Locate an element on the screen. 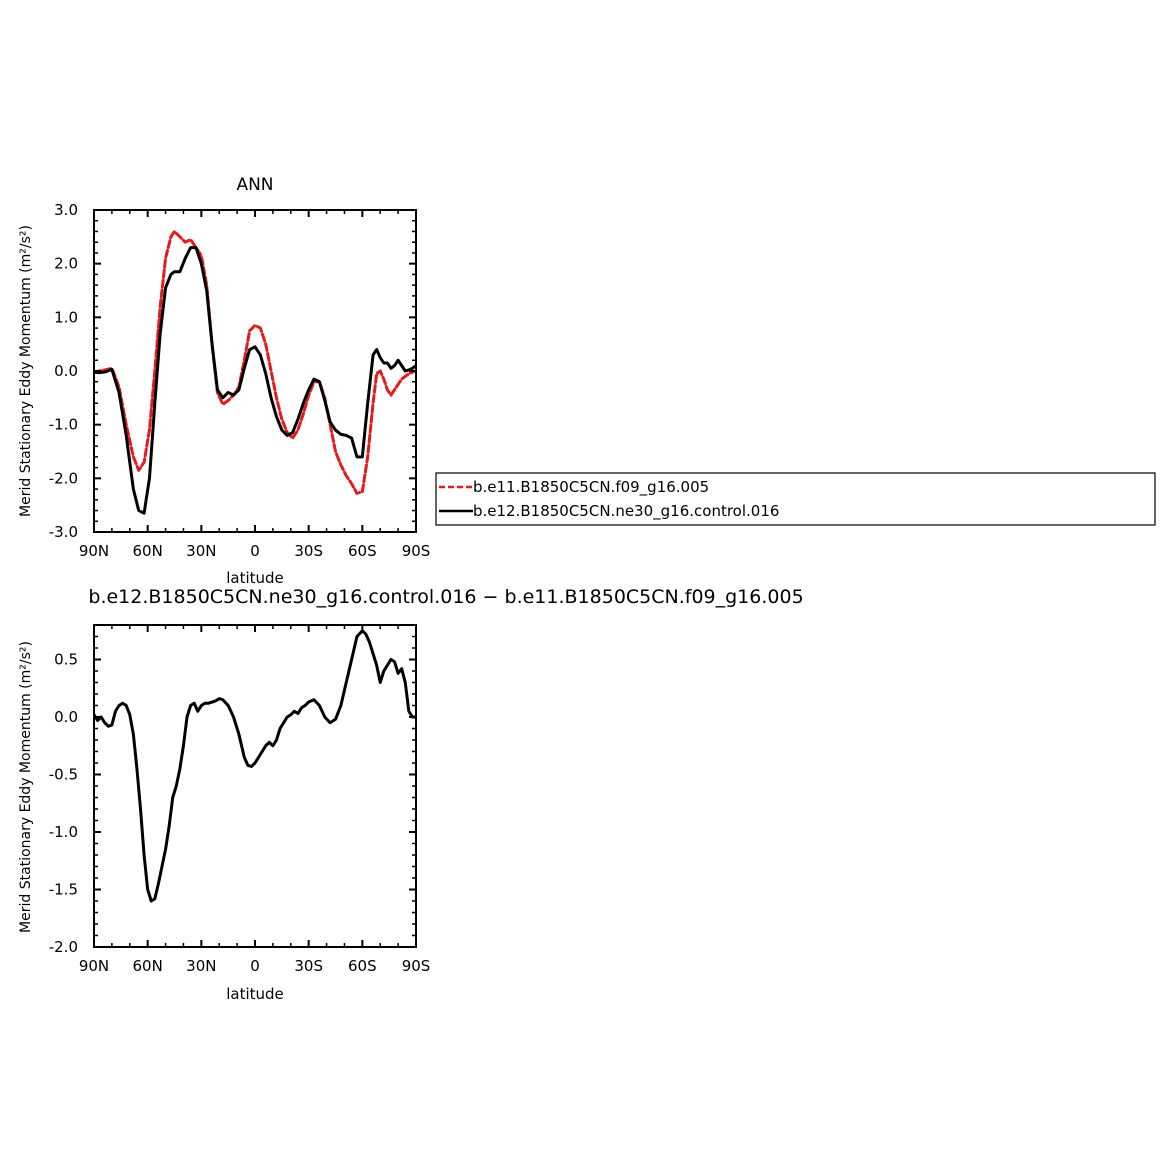  legend-entry-control: b.e12.B1850C5CN.ne30_g16.control.016 is located at coordinates (626, 511).